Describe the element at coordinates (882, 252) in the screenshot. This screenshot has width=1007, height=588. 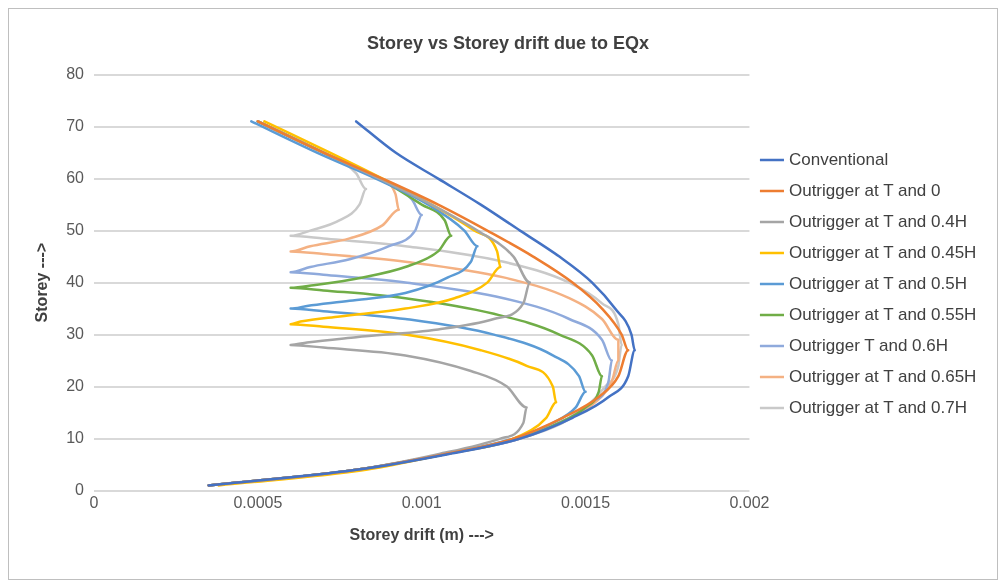
I see `legend-label: Outrigger at T and 0.45H` at that location.